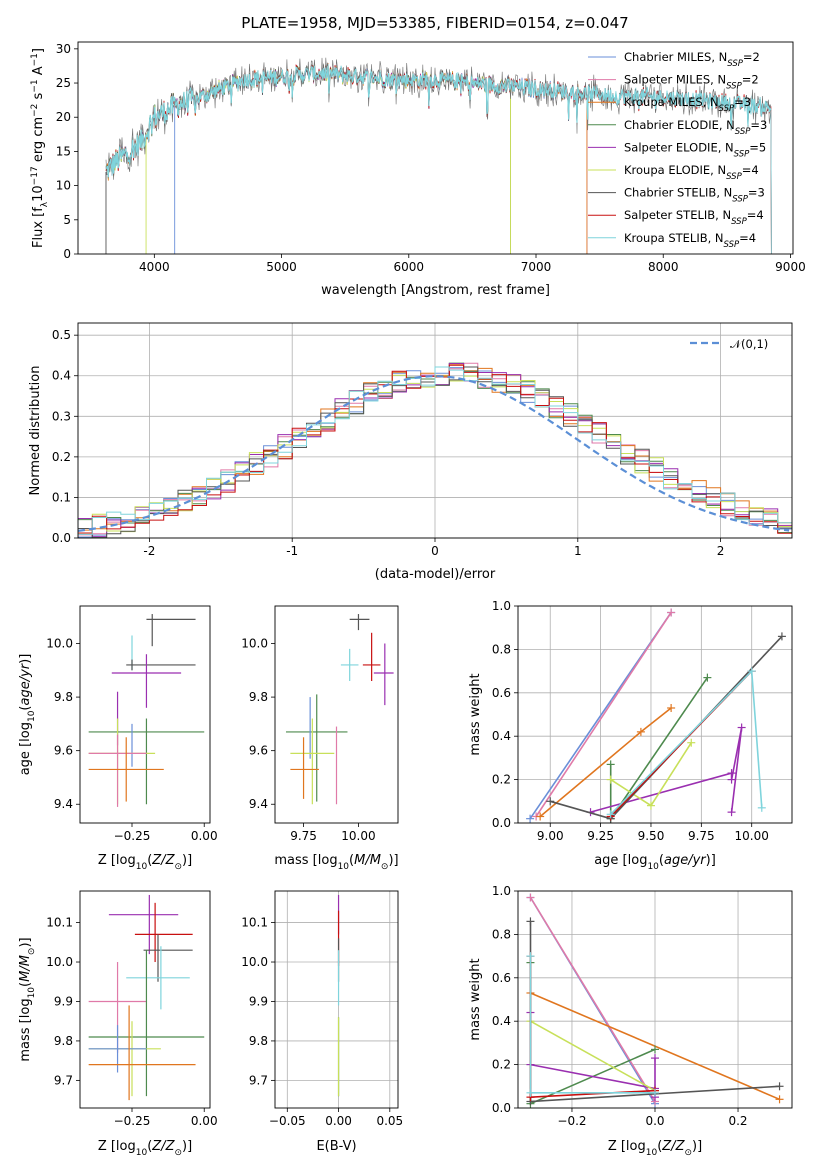 This screenshot has height=1174, width=819. I want to click on y-tick-label: 30, so click(63, 49).